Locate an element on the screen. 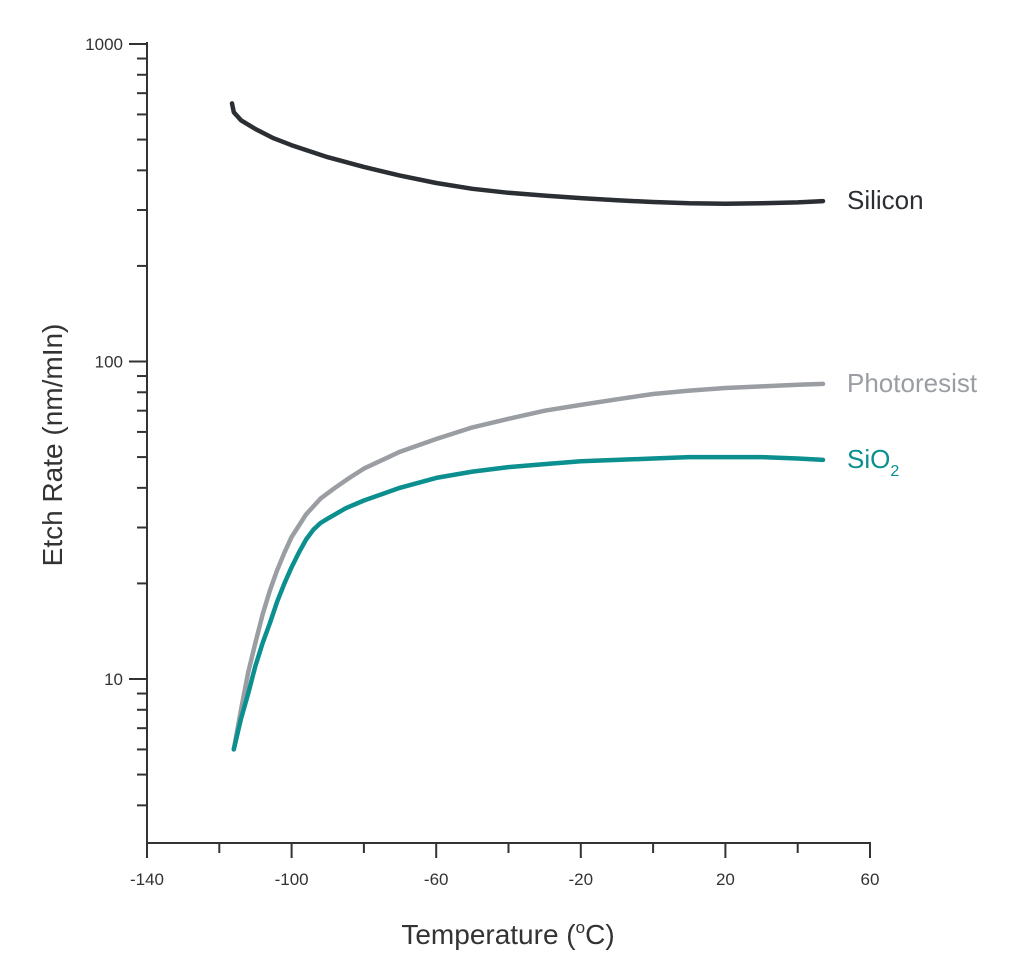 The height and width of the screenshot is (977, 1024). series-line-silicon is located at coordinates (527, 153).